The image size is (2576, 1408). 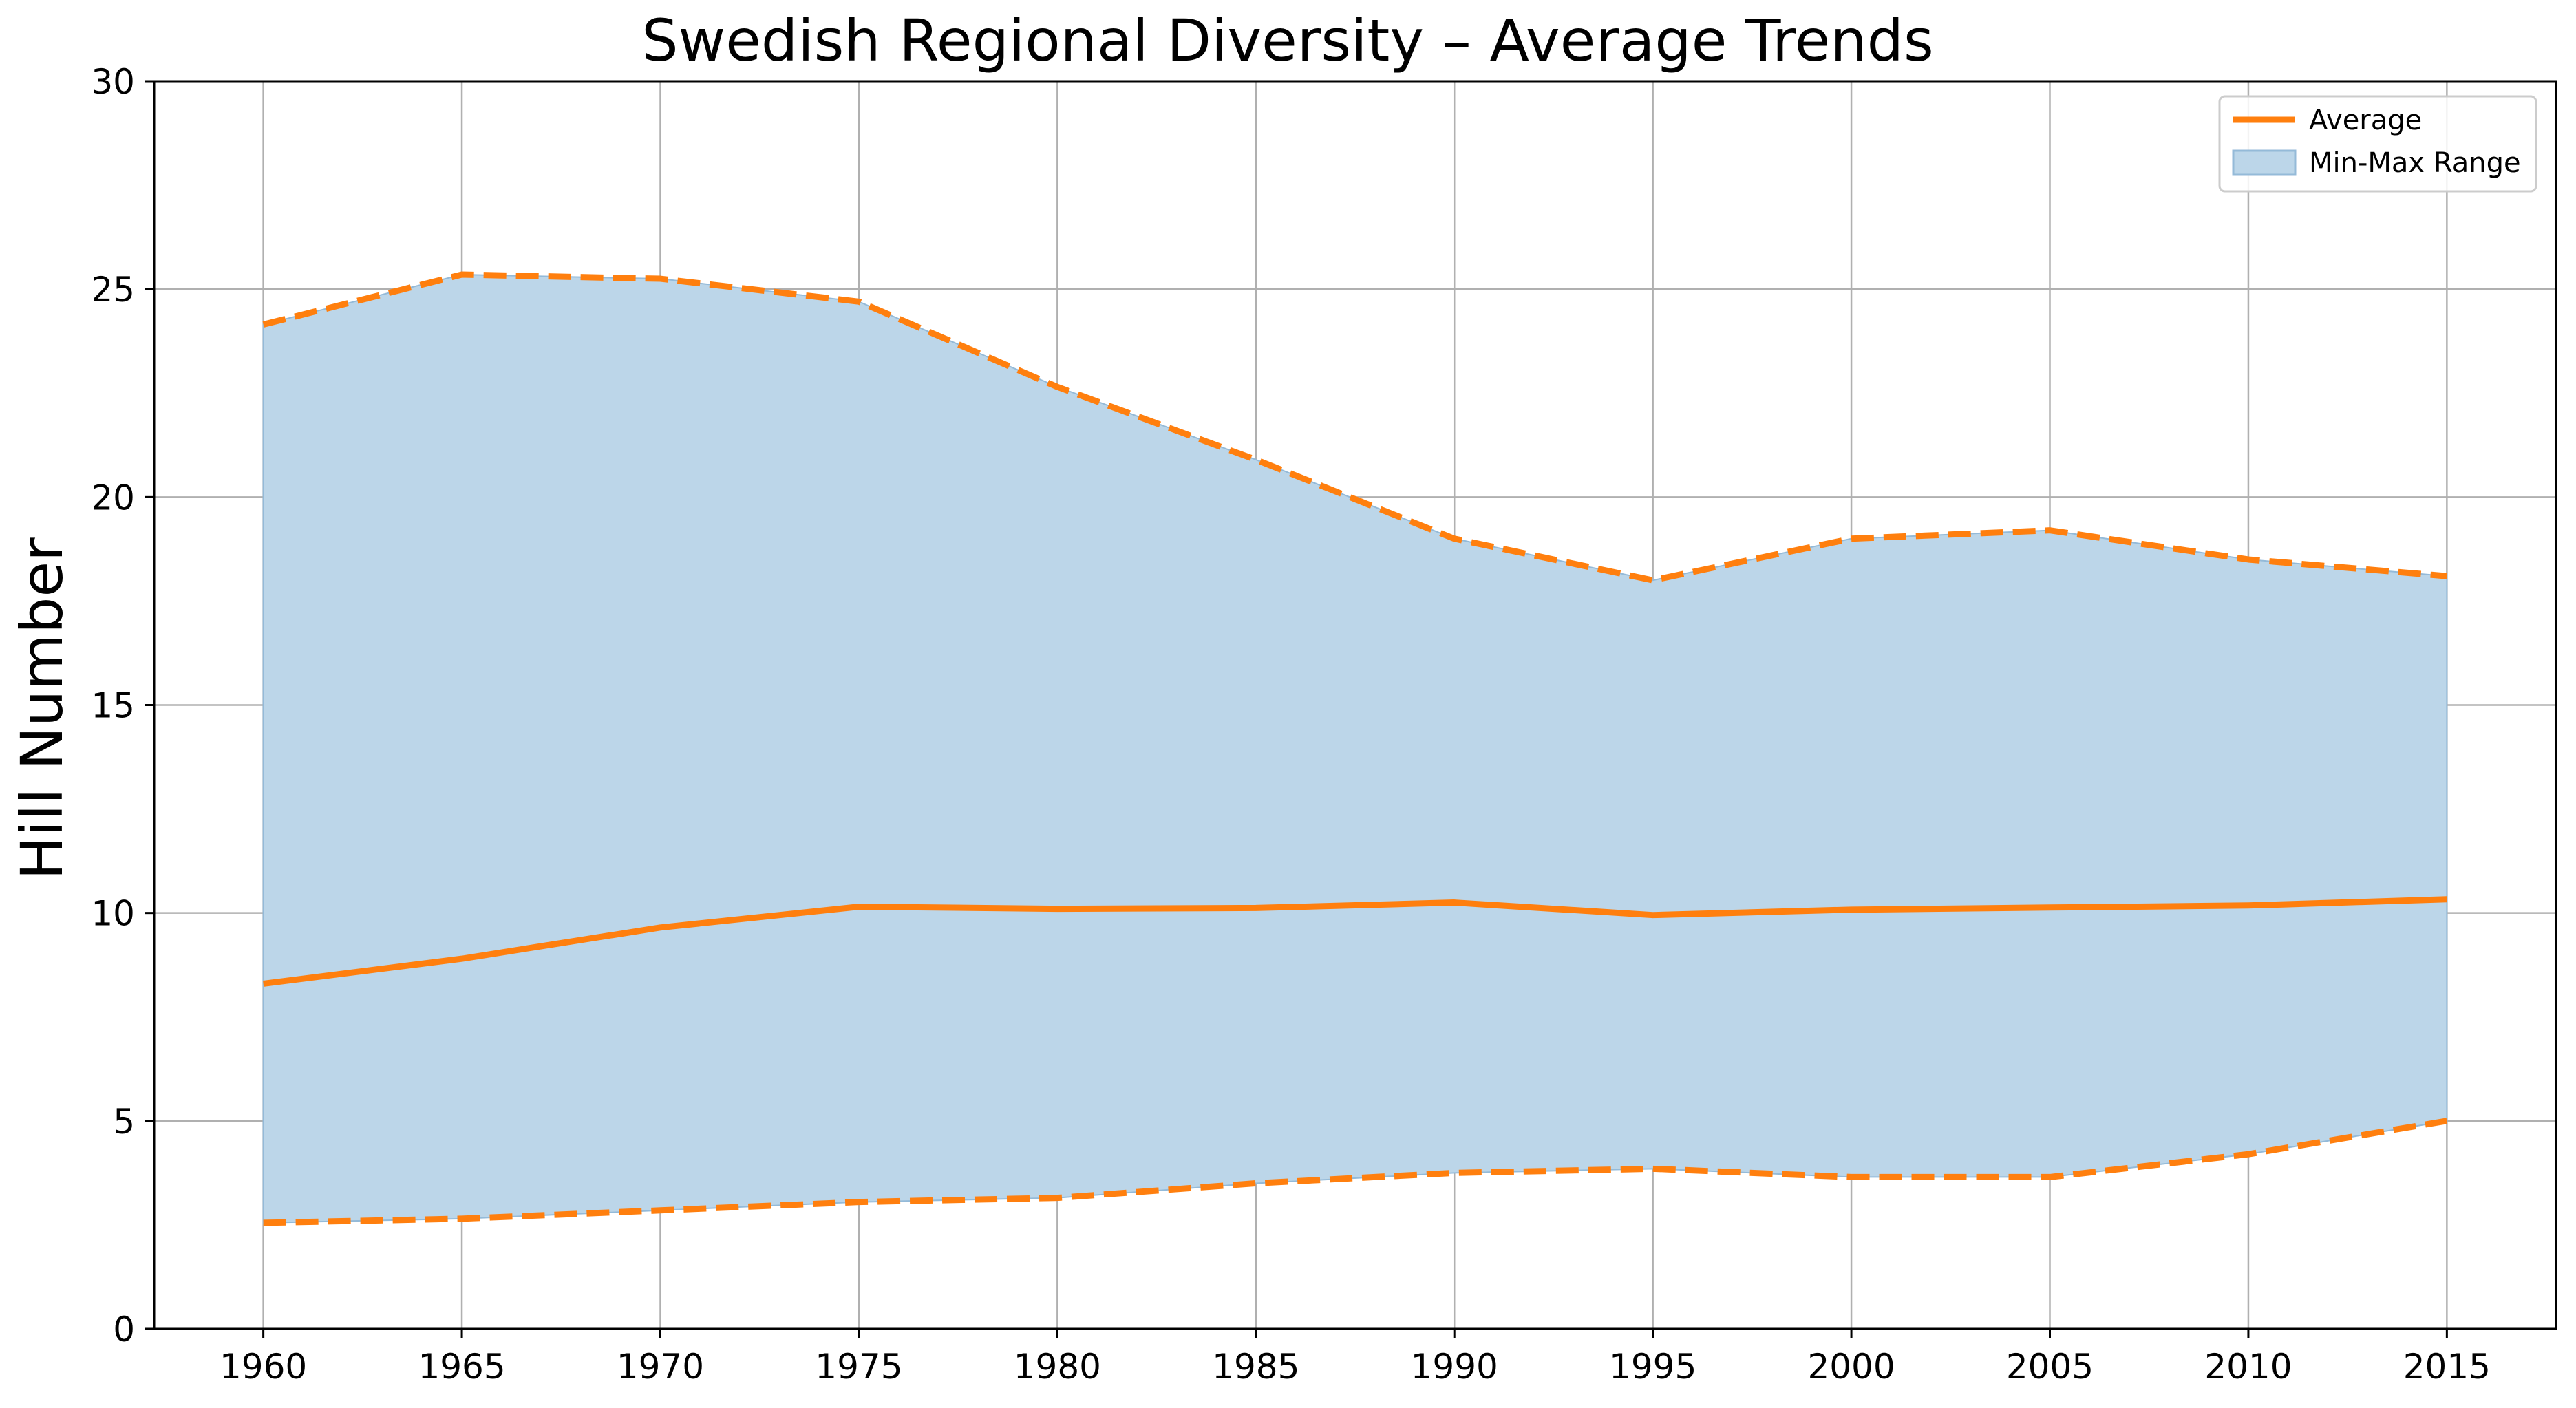 I want to click on x-tick-label: 2005, so click(x=2050, y=1367).